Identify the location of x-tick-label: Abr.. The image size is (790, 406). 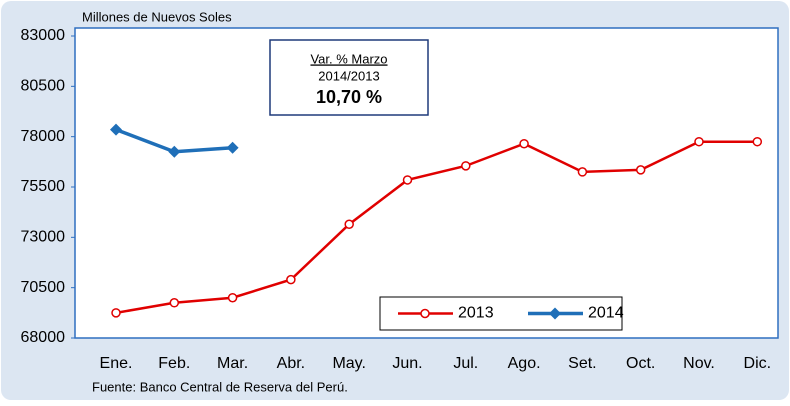
(291, 363).